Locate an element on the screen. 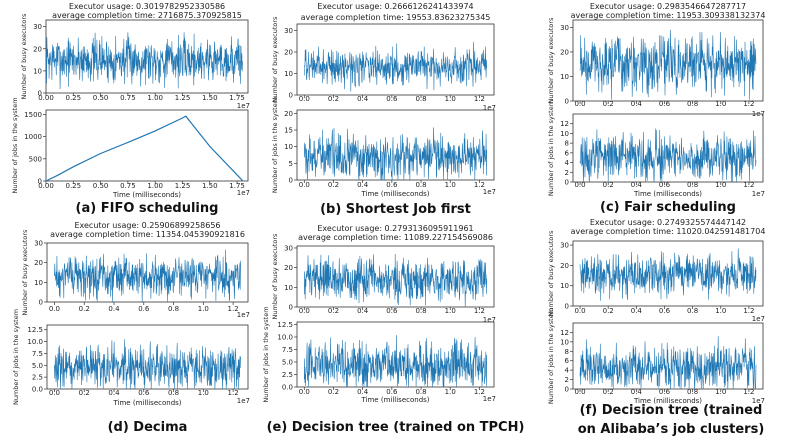  chart-caption: (d) Decima is located at coordinates (148, 427).